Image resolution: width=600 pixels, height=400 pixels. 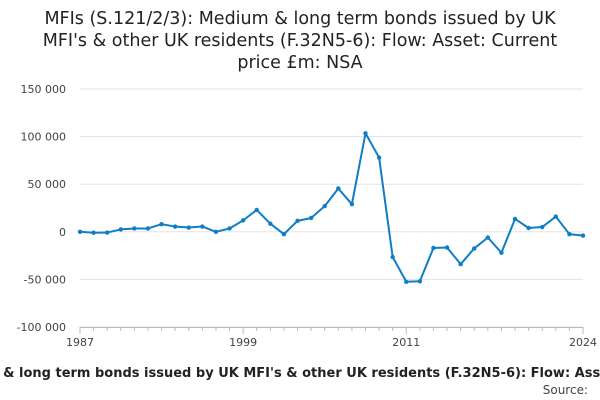 What do you see at coordinates (45, 279) in the screenshot?
I see `y-tick-label: -50 000` at bounding box center [45, 279].